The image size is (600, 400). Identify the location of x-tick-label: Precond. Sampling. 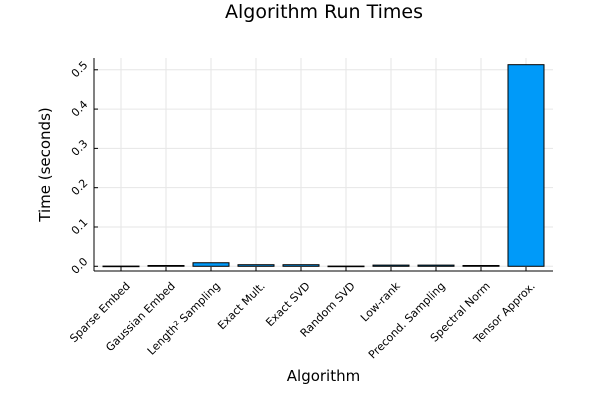
(407, 321).